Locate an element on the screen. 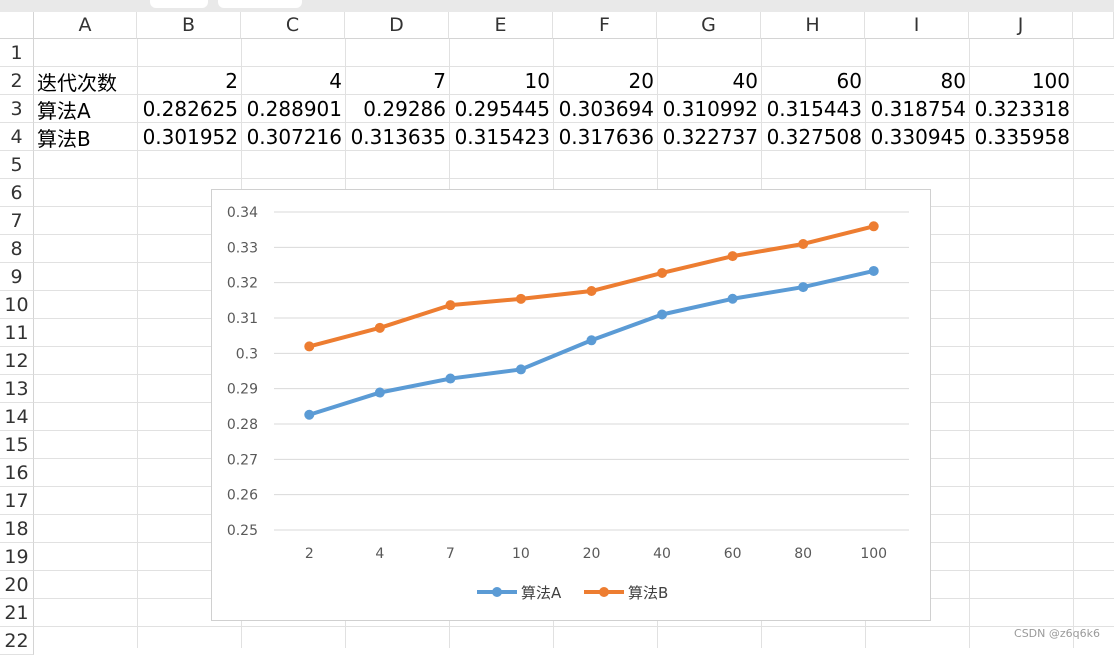  cell-c2: 4 is located at coordinates (335, 81).